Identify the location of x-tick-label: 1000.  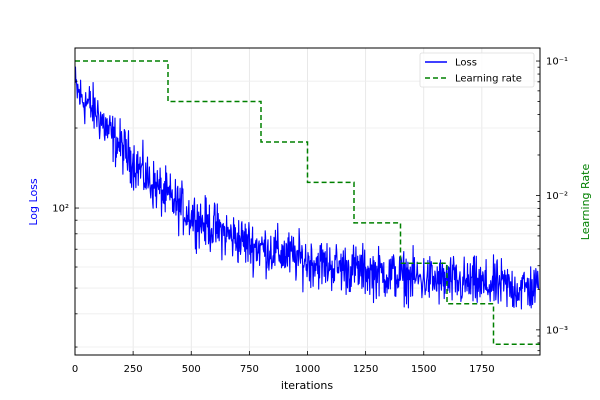
(307, 369).